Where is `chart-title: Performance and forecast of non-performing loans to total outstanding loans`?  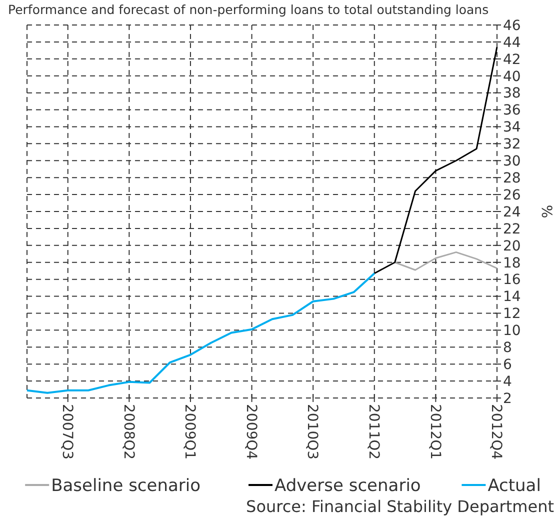
chart-title: Performance and forecast of non-performing loans to total outstanding loans is located at coordinates (248, 9).